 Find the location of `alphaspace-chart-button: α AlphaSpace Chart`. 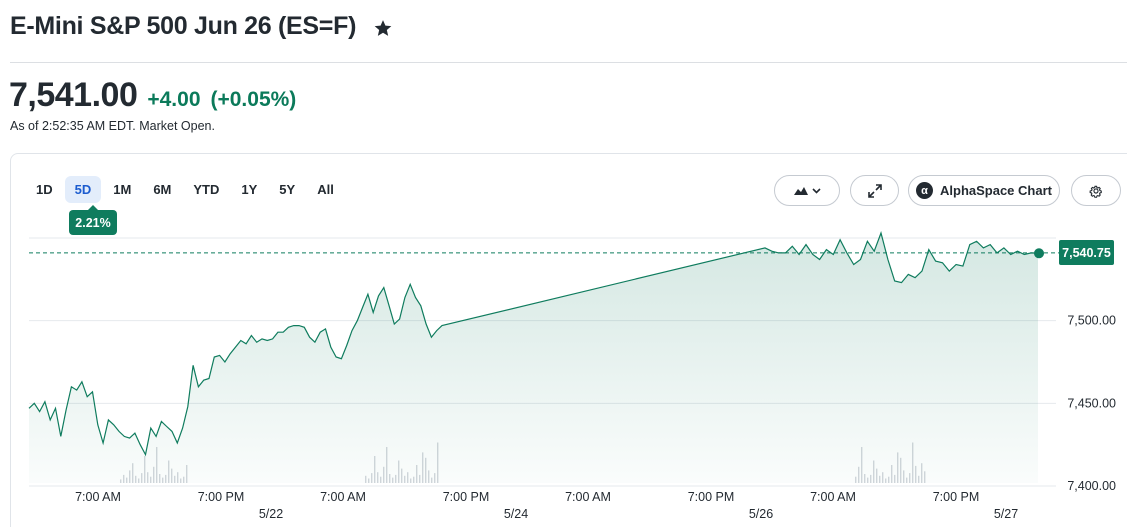

alphaspace-chart-button: α AlphaSpace Chart is located at coordinates (984, 190).